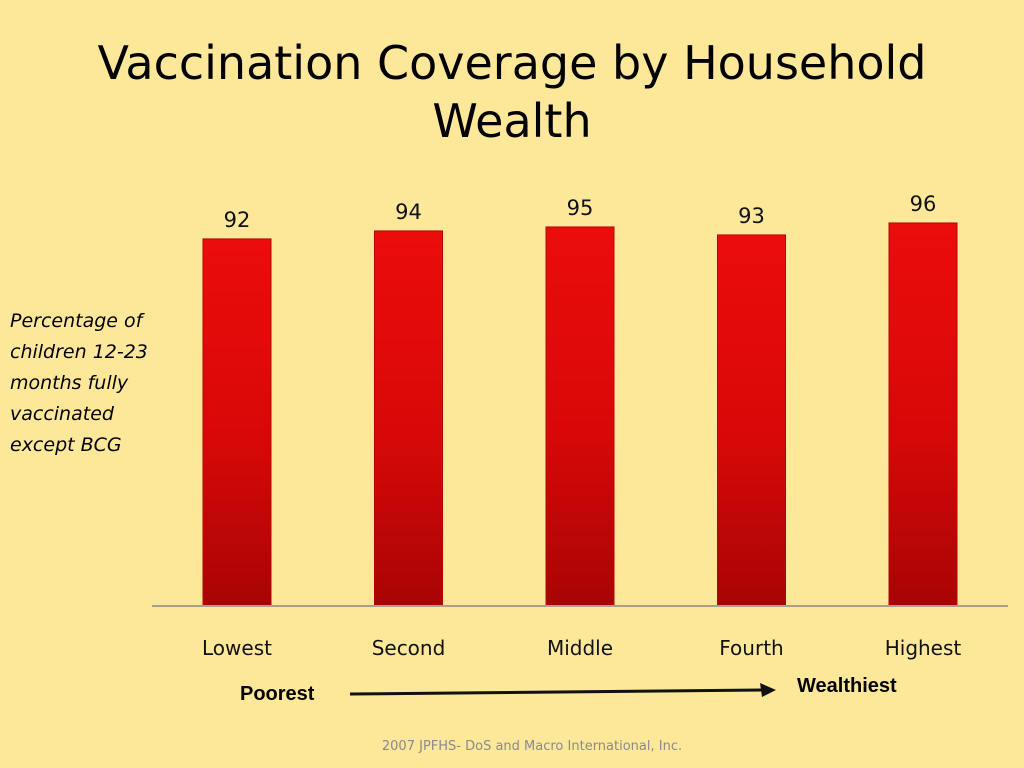  I want to click on tick-label-highest: Highest, so click(923, 648).